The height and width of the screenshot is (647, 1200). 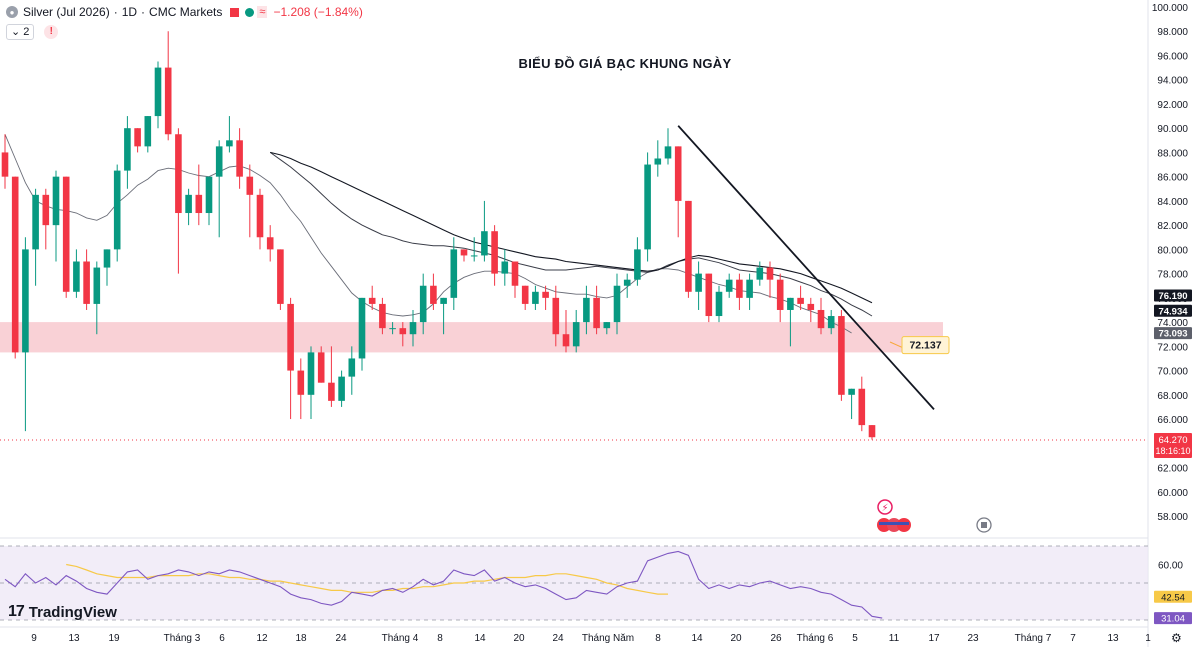 I want to click on rsi-line, so click(x=443, y=584).